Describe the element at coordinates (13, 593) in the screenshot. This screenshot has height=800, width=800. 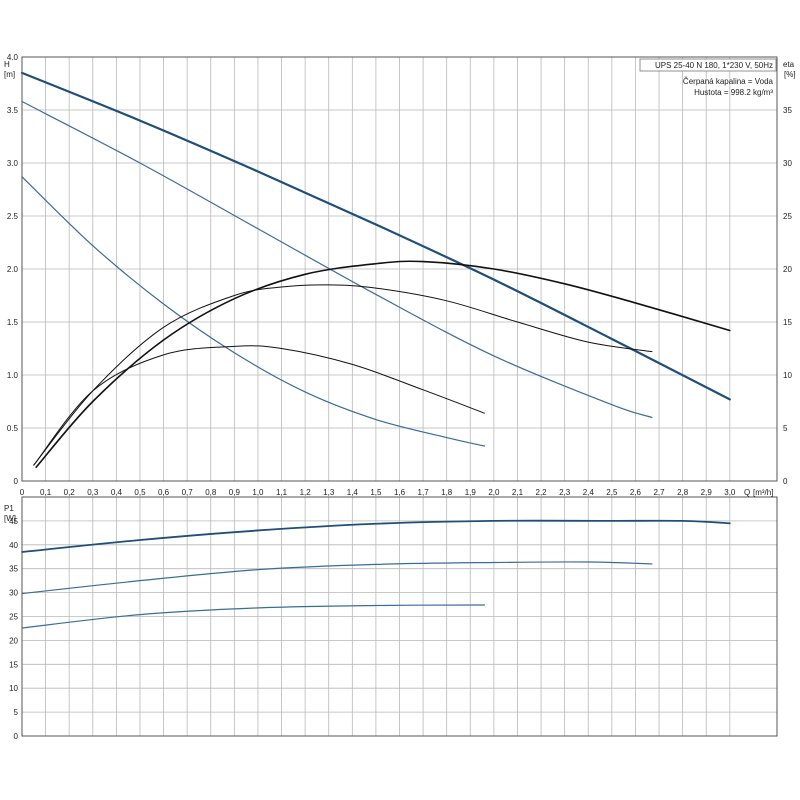
I see `power-tick-label: 30` at that location.